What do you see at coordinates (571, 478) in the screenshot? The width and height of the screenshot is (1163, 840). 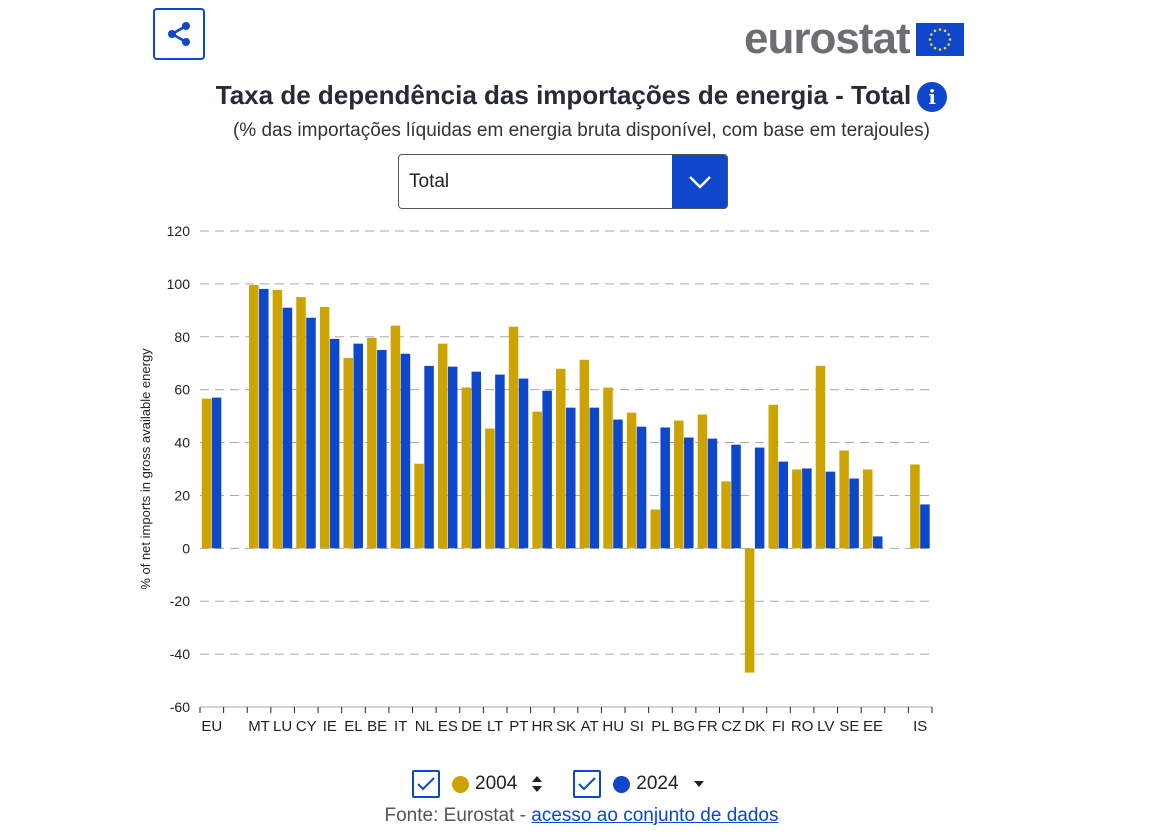 I see `bar-2024-SK` at bounding box center [571, 478].